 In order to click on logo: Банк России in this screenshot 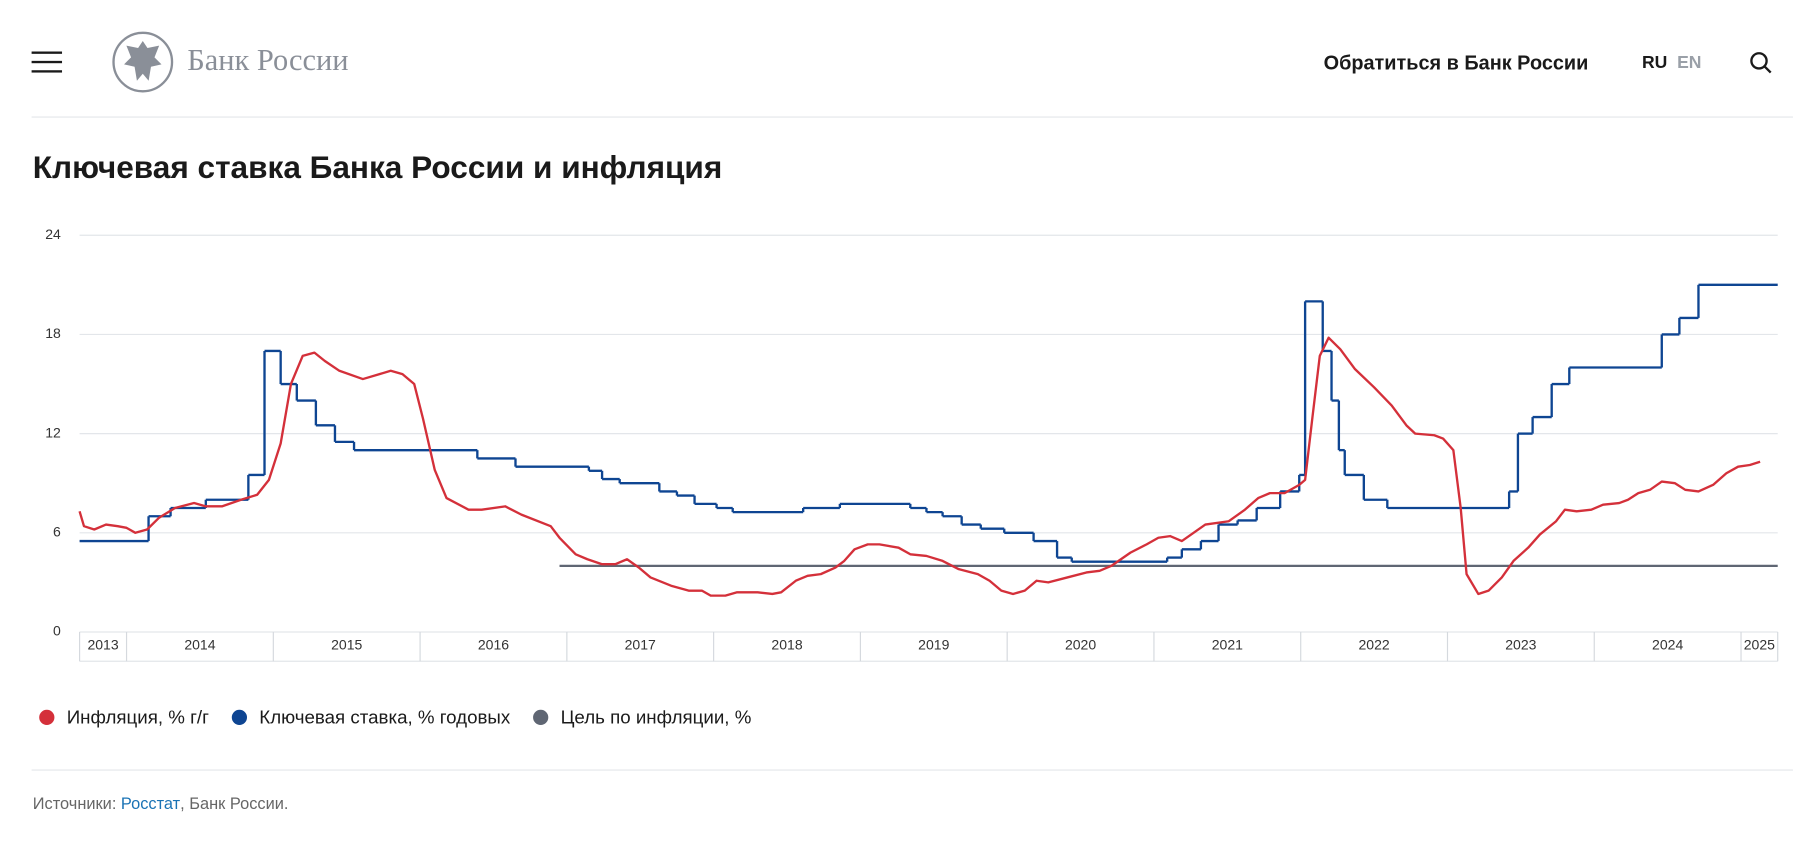, I will do `click(230, 62)`.